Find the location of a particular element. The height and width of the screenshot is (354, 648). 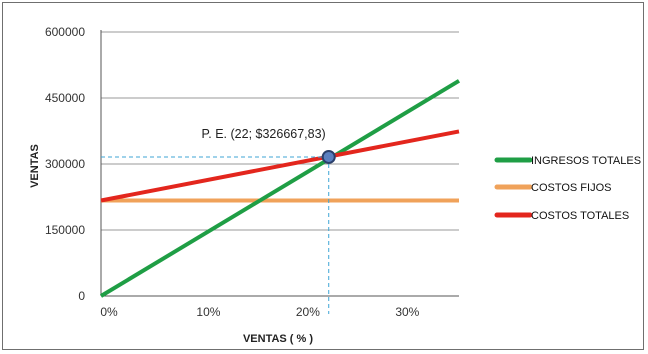

legend-item: INGRESOS TOTALES is located at coordinates (567, 161).